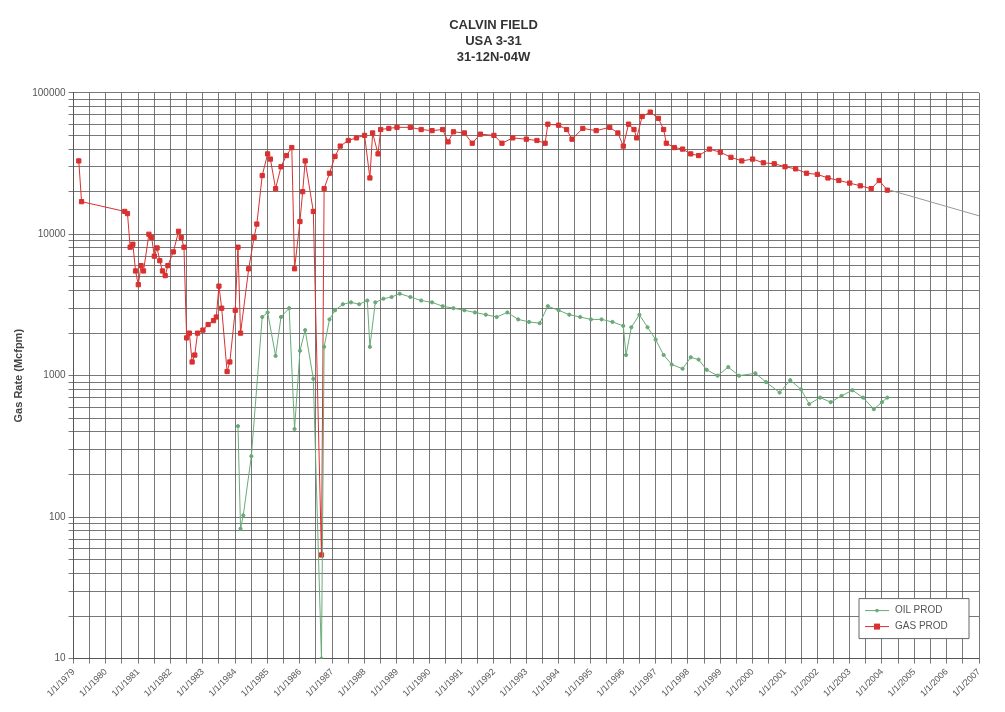 The width and height of the screenshot is (1005, 712). What do you see at coordinates (921, 626) in the screenshot?
I see `legend-label: GAS PROD` at bounding box center [921, 626].